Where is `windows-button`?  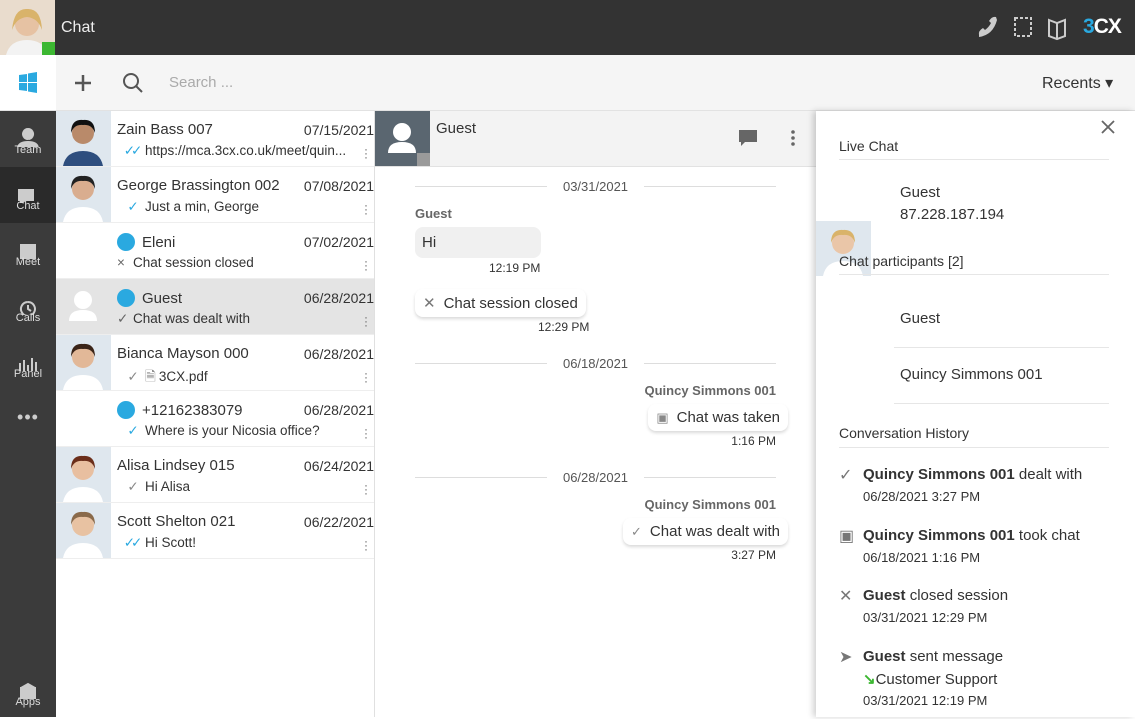
windows-button is located at coordinates (28, 82).